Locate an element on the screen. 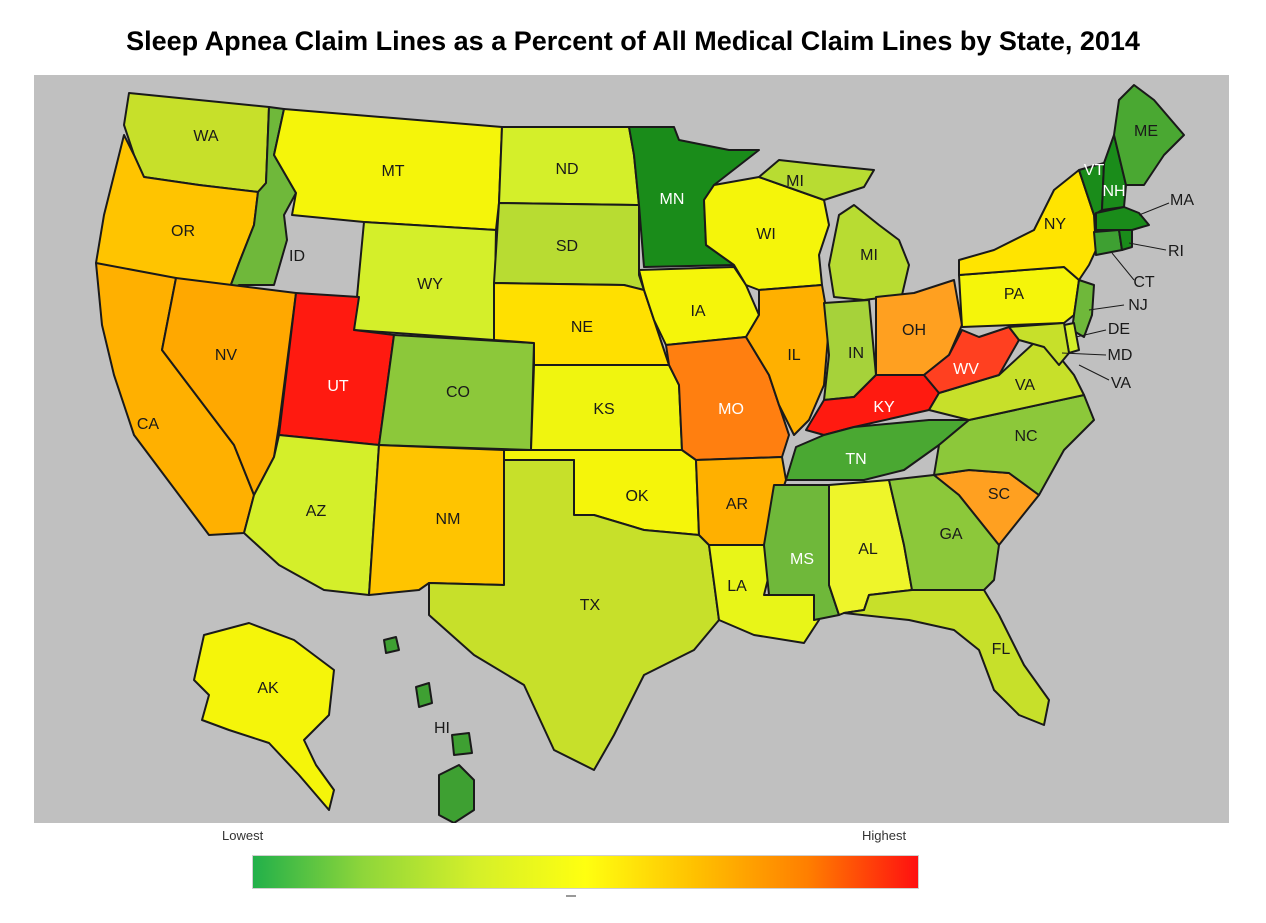 The height and width of the screenshot is (923, 1266). state-ak is located at coordinates (264, 716).